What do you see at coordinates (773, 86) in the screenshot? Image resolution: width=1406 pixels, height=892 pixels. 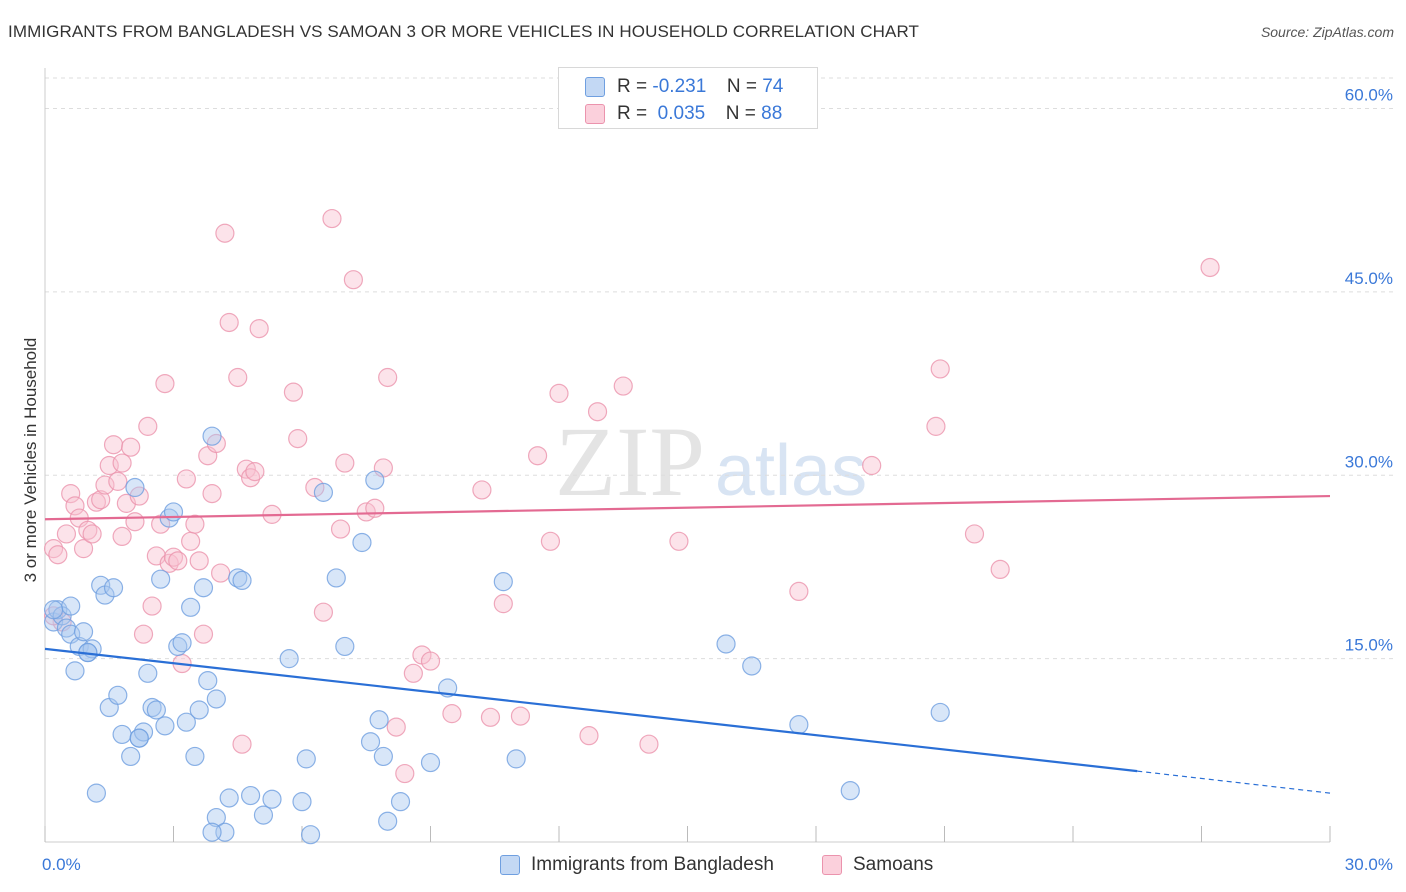 I see `legend-n-value: 74` at bounding box center [773, 86].